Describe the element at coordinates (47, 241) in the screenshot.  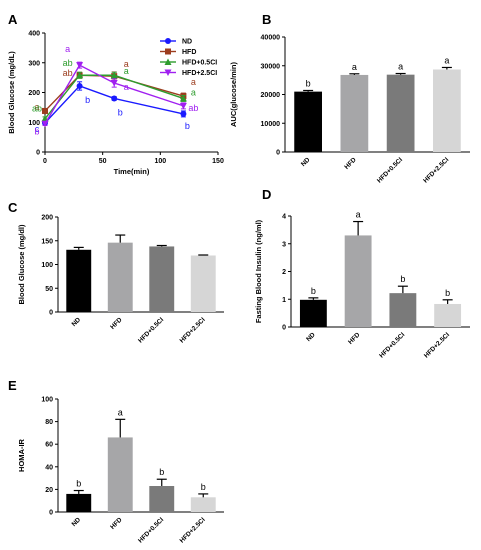
I see `y-tick-label: 150` at that location.